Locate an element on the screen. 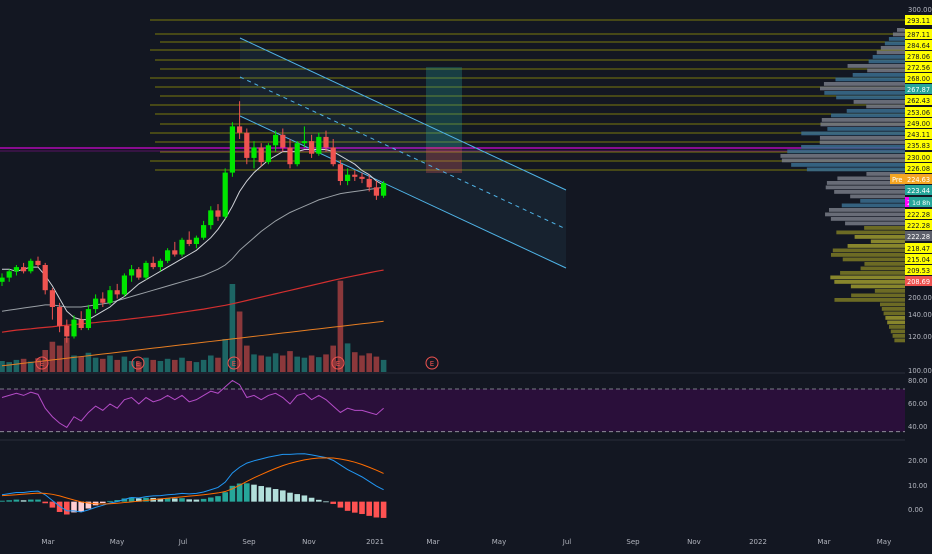  ma-slow-line is located at coordinates (192, 301).